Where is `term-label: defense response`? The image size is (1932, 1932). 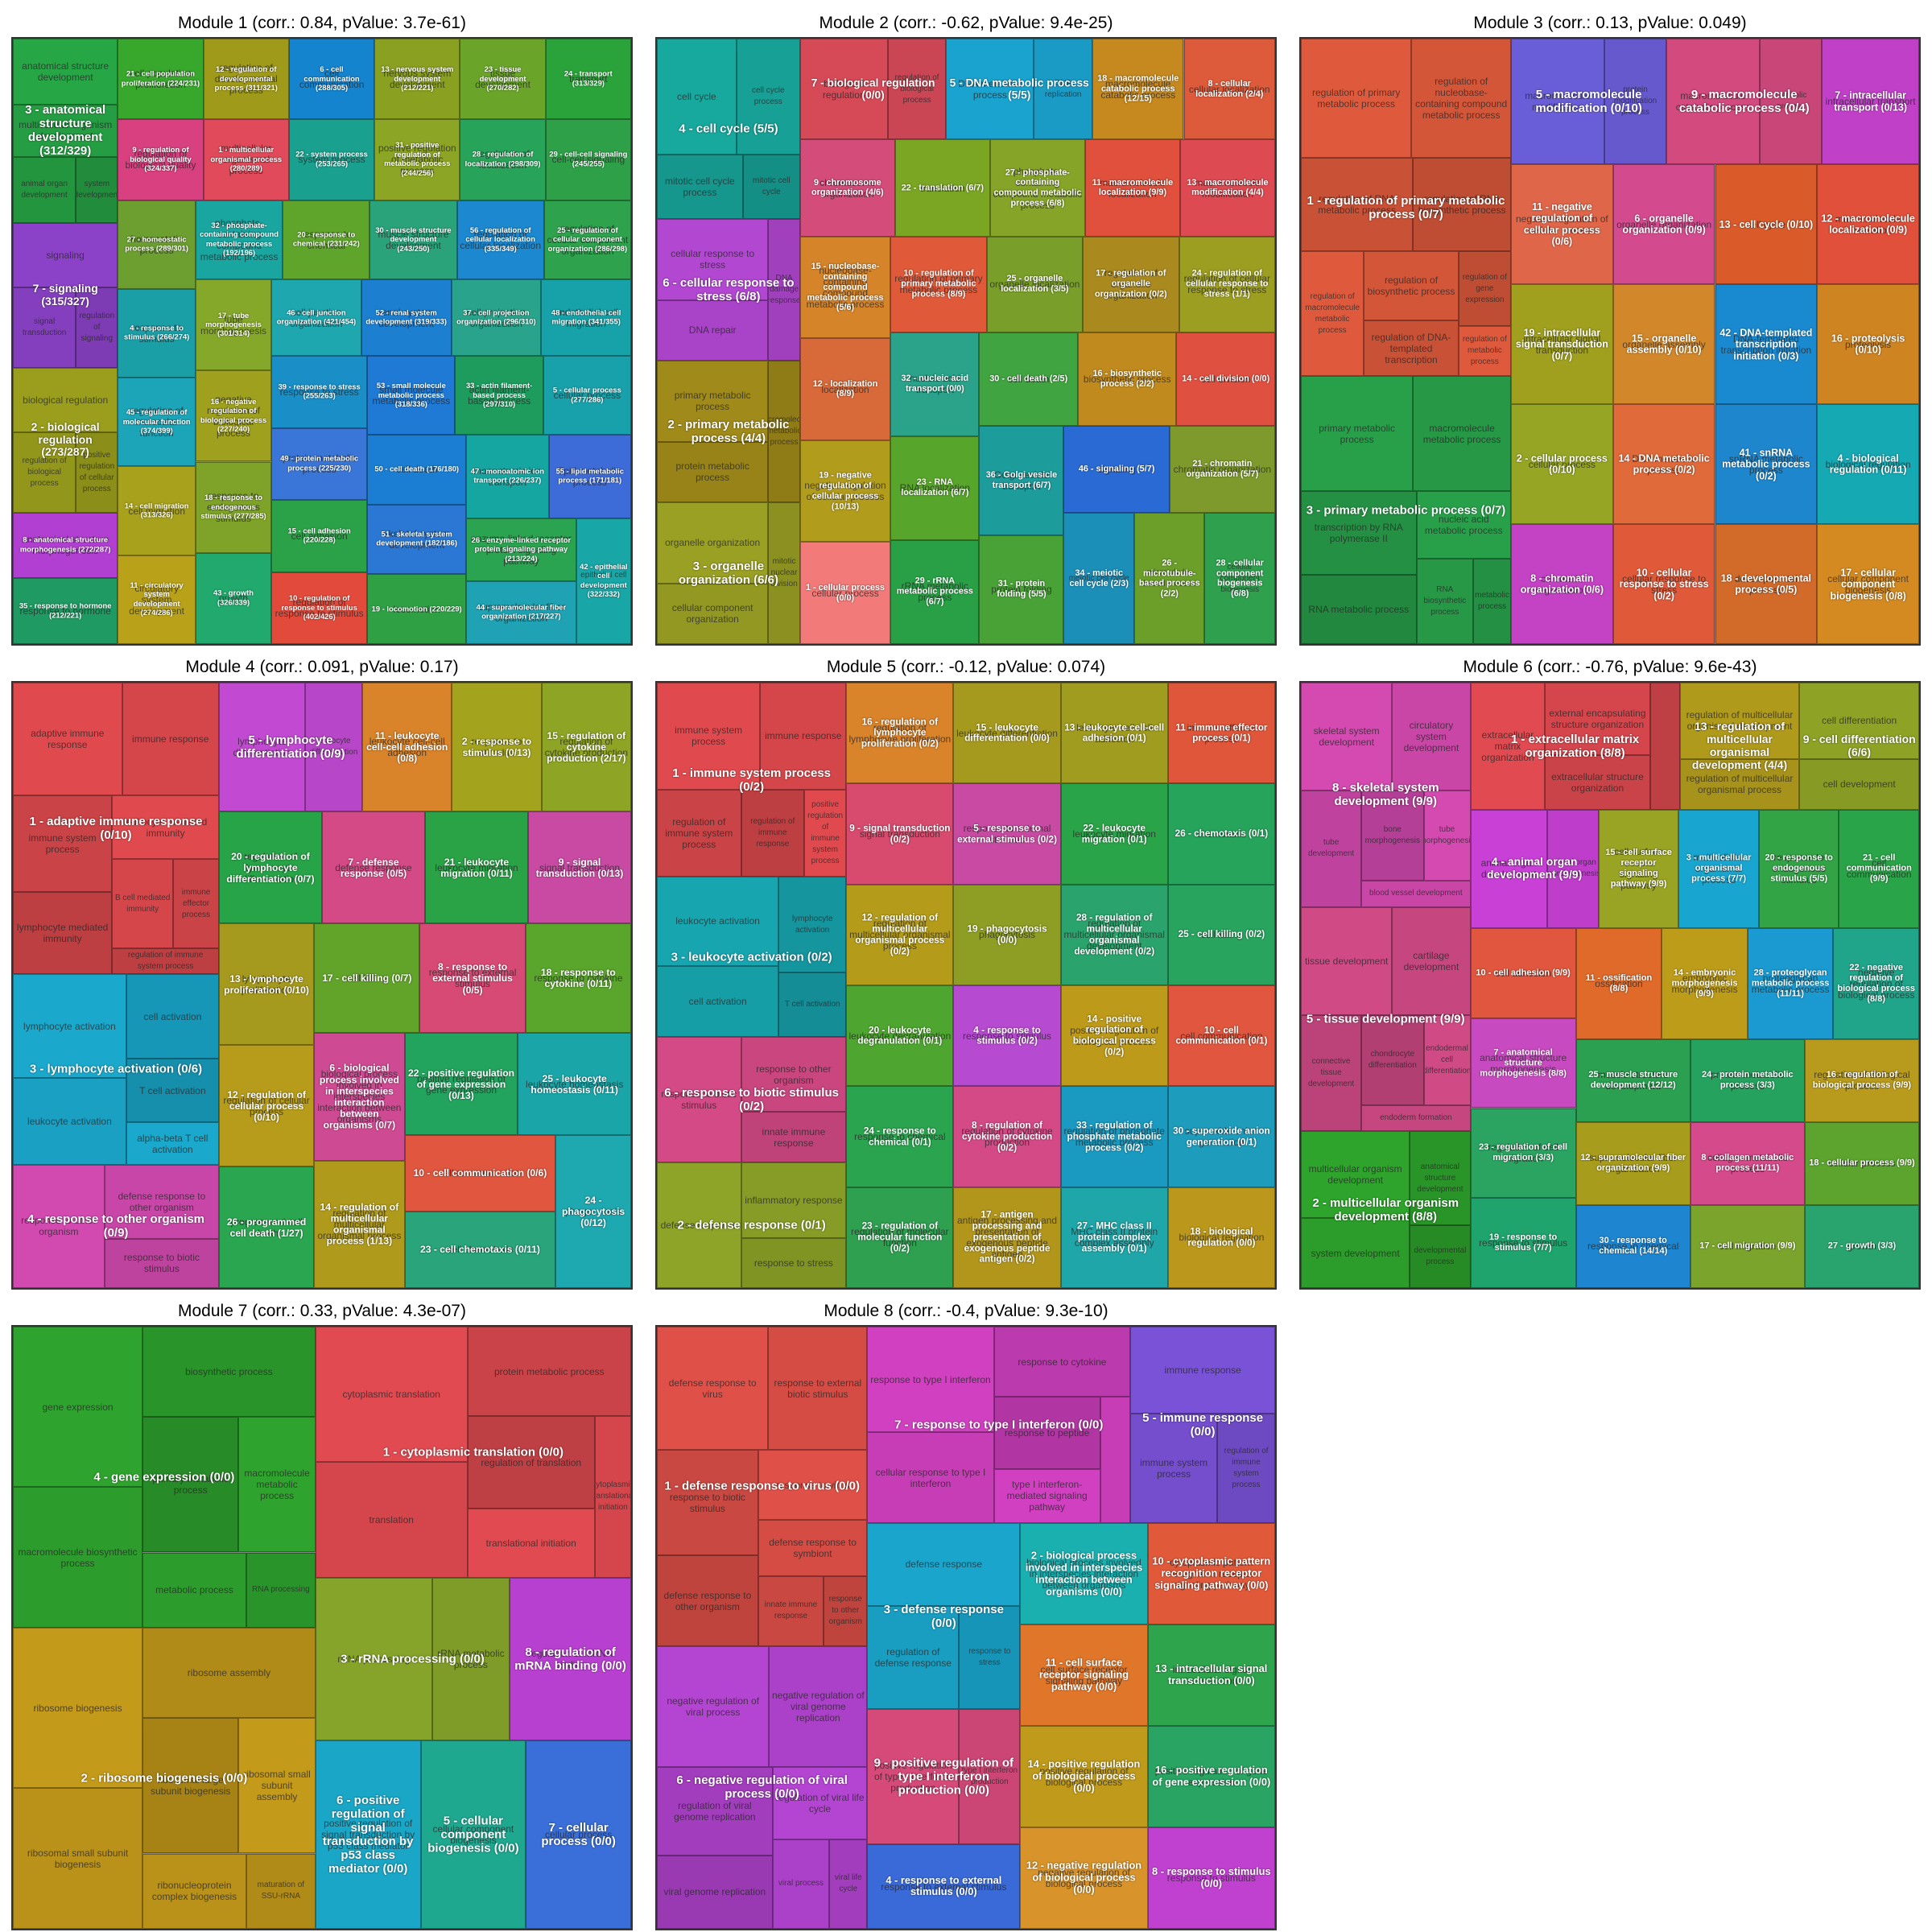
term-label: defense response is located at coordinates (373, 867).